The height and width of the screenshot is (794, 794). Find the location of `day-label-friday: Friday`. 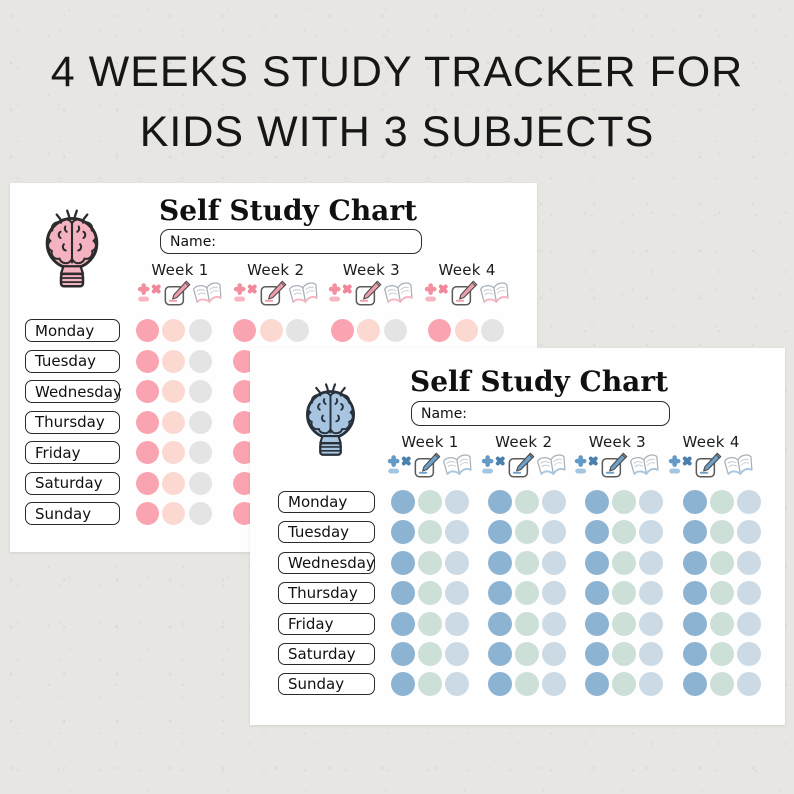

day-label-friday: Friday is located at coordinates (326, 623).